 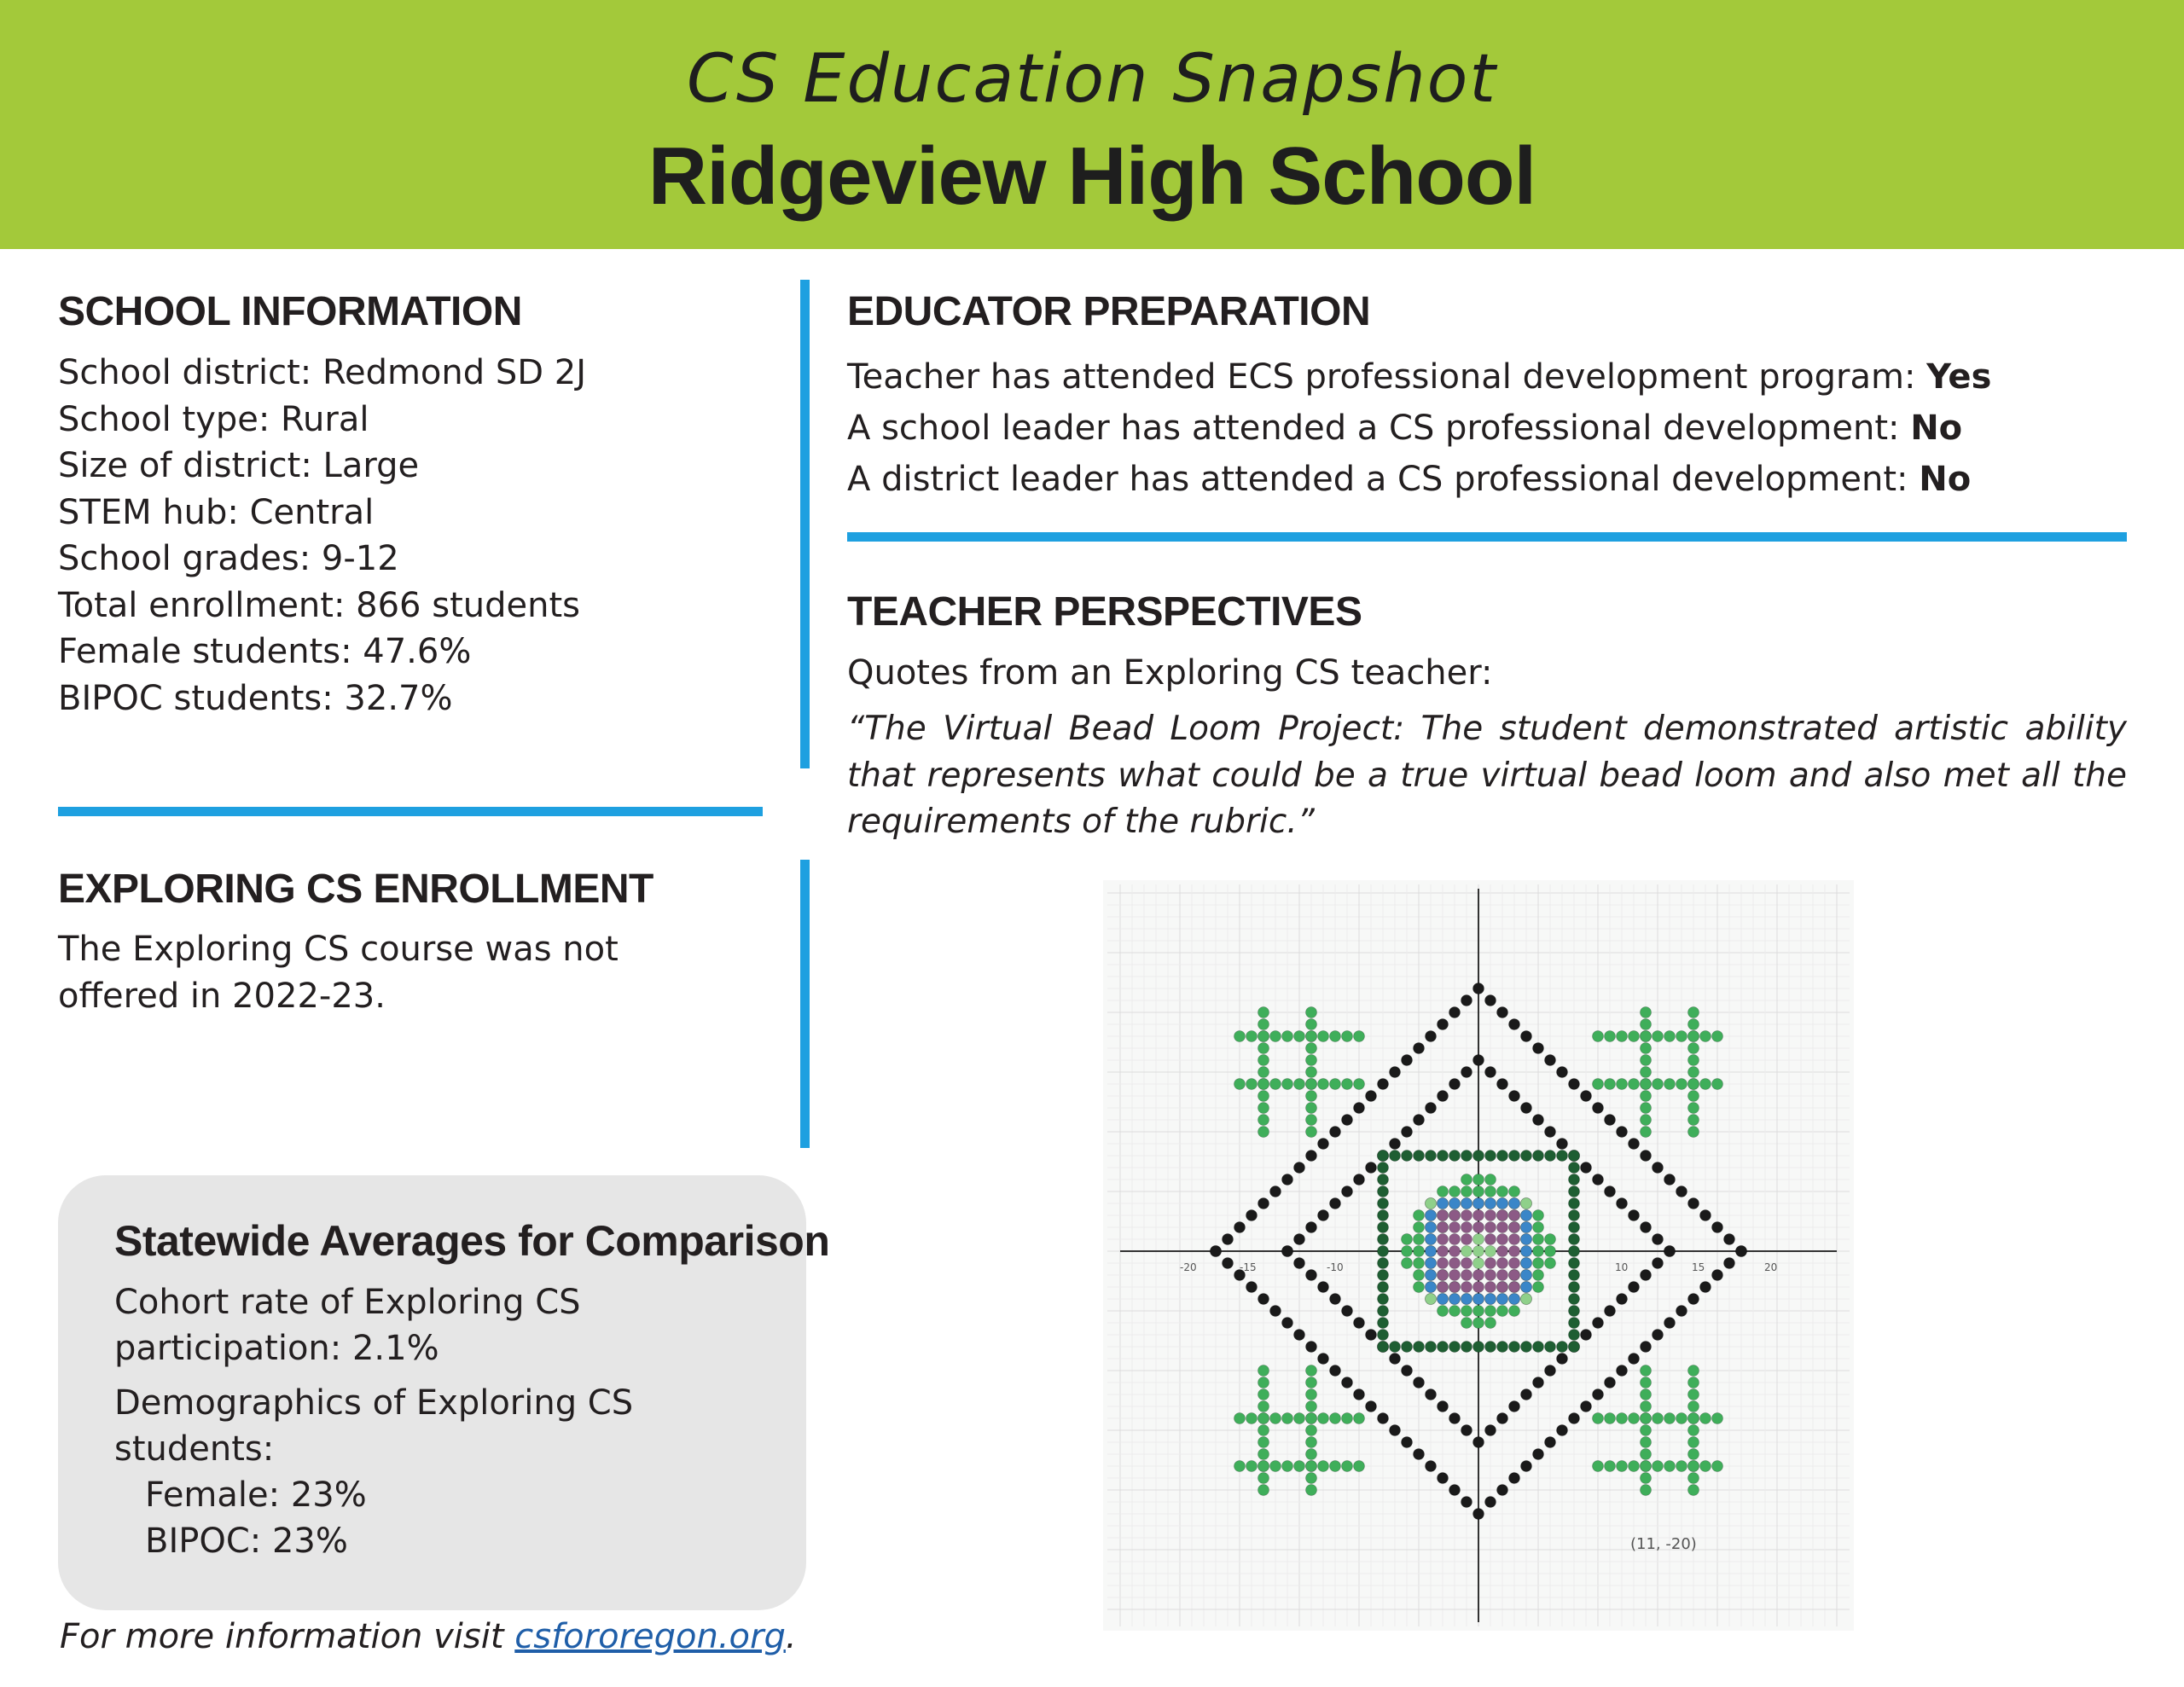 What do you see at coordinates (650, 1636) in the screenshot?
I see `csfororegon-link: csfororegon.org` at bounding box center [650, 1636].